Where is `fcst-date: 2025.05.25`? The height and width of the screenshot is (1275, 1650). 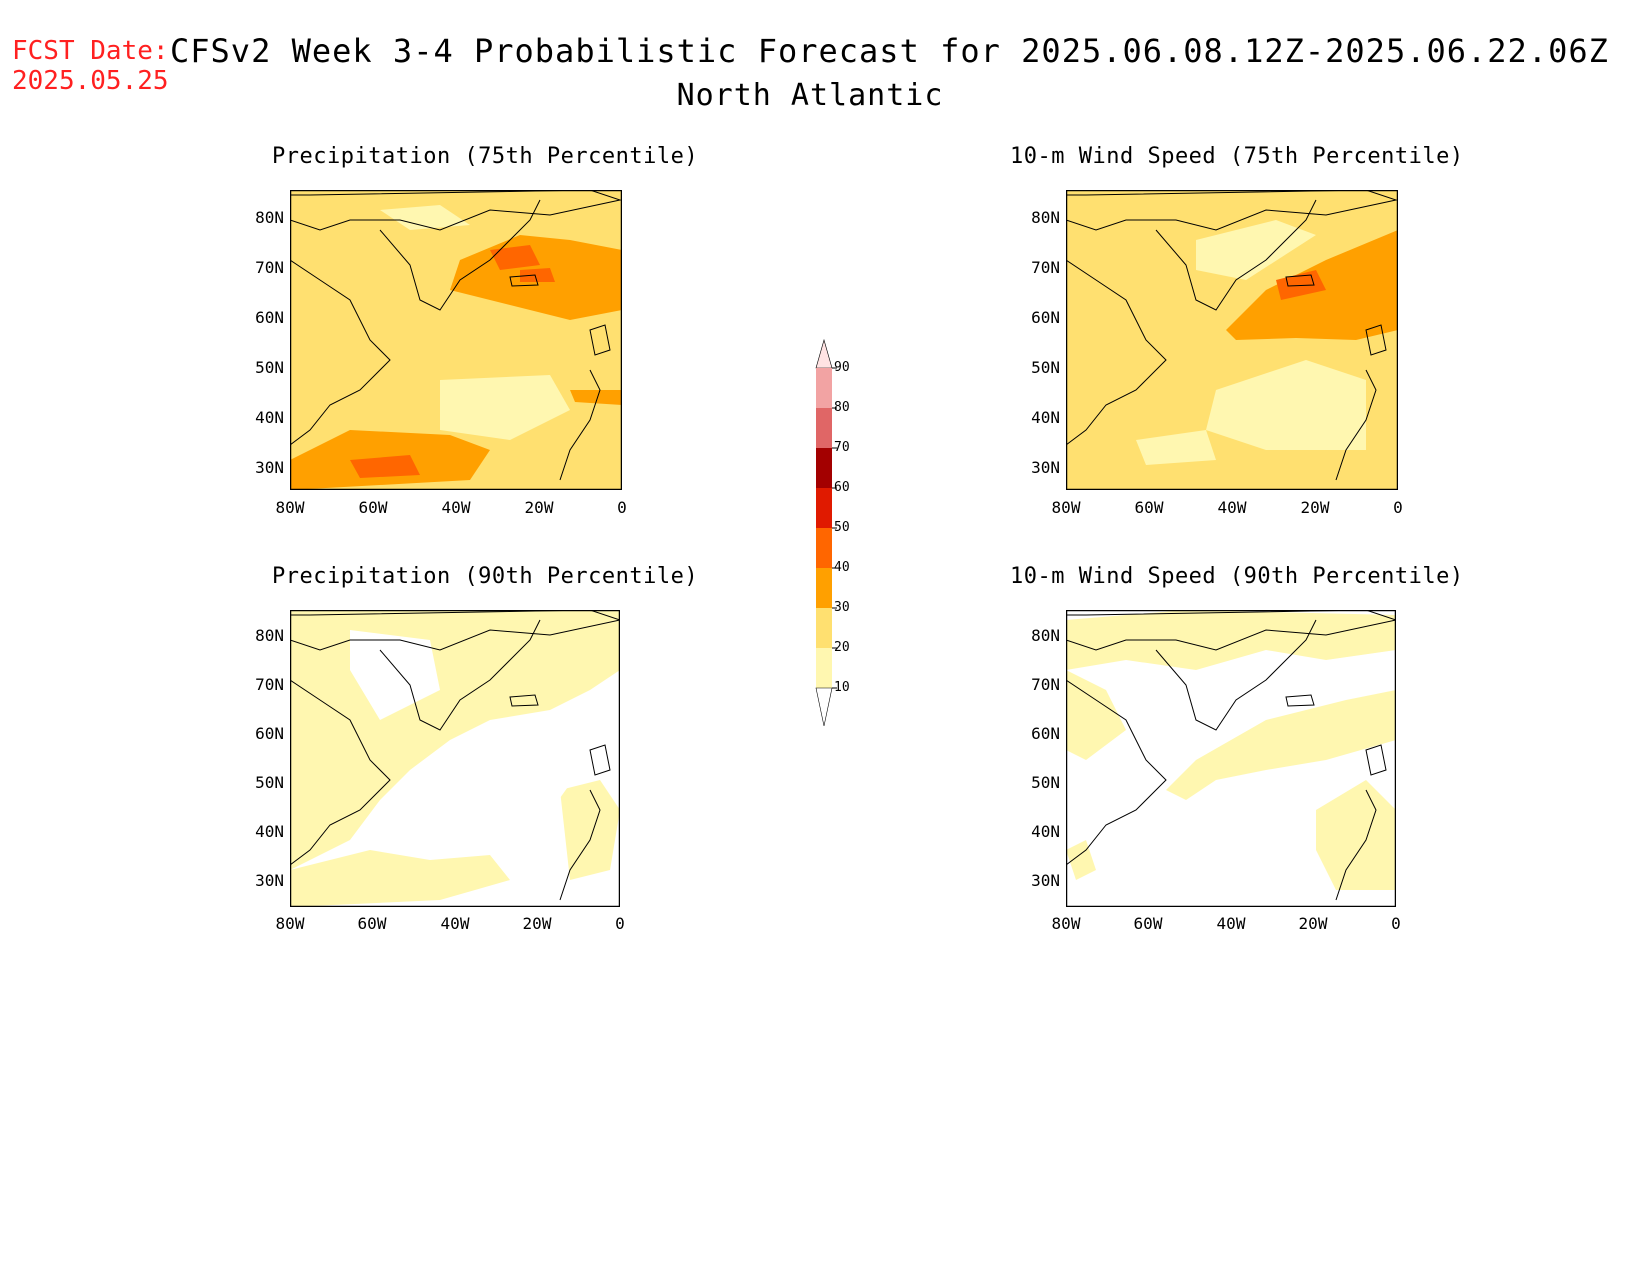
fcst-date: 2025.05.25 is located at coordinates (90, 81).